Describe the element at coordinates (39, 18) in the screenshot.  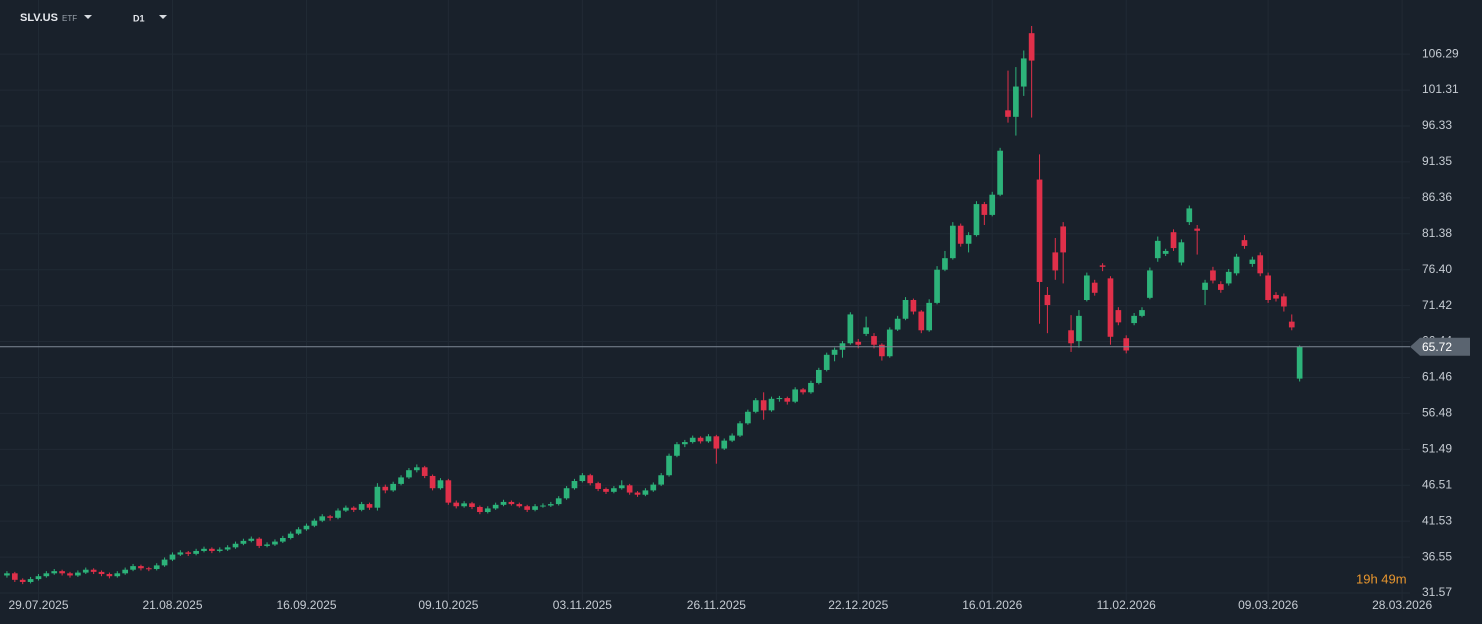
I see `symbol: SLV.US` at that location.